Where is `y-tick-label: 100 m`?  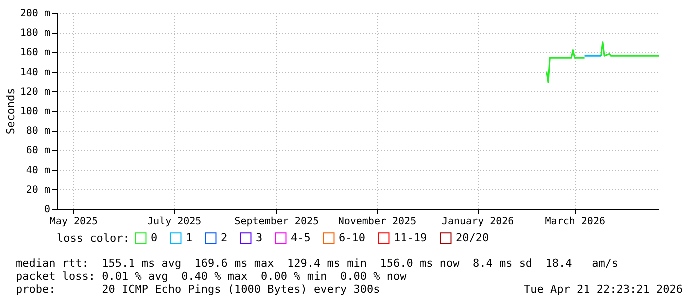
y-tick-label: 100 m is located at coordinates (35, 112).